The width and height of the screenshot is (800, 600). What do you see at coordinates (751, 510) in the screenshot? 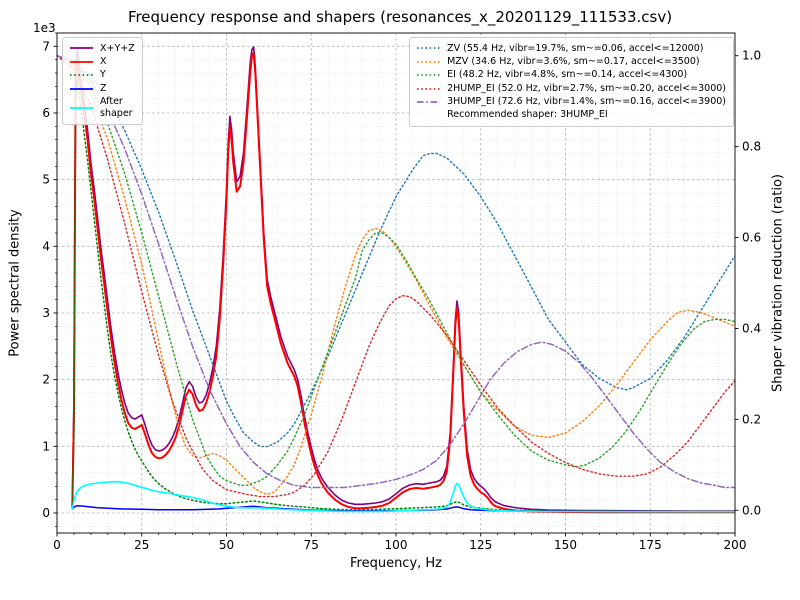
I see `y-right-tick-label: 0.0` at bounding box center [751, 510].